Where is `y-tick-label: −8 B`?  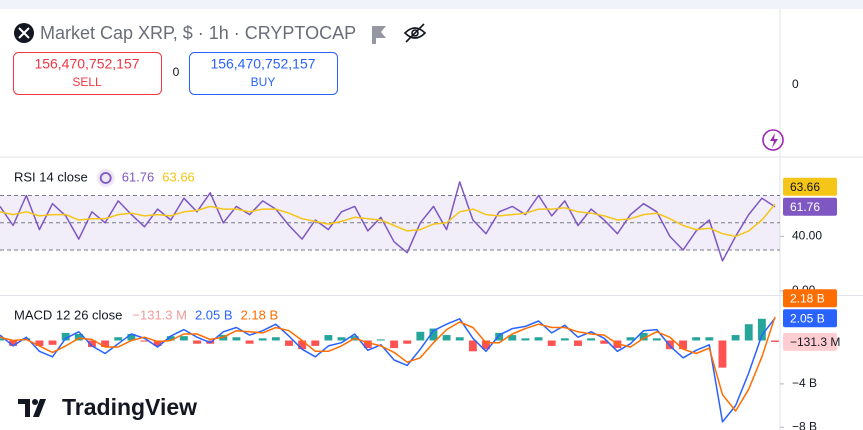
y-tick-label: −8 B is located at coordinates (804, 424).